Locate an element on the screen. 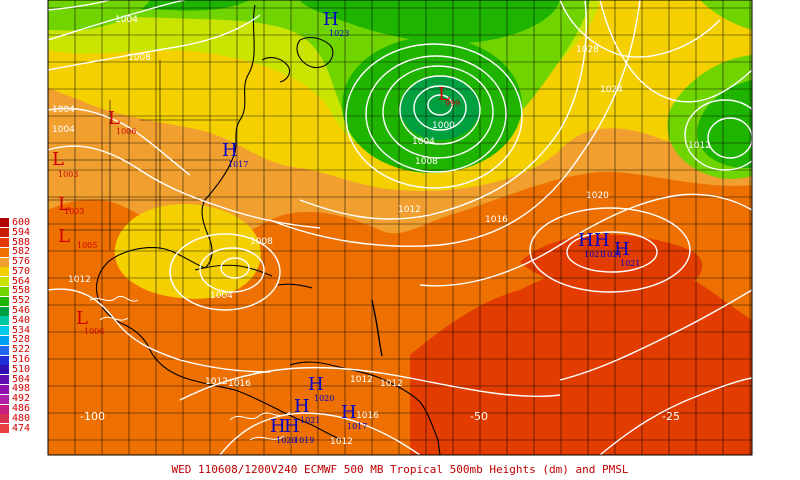 The image size is (800, 480). legend-row: 492 is located at coordinates (21, 399).